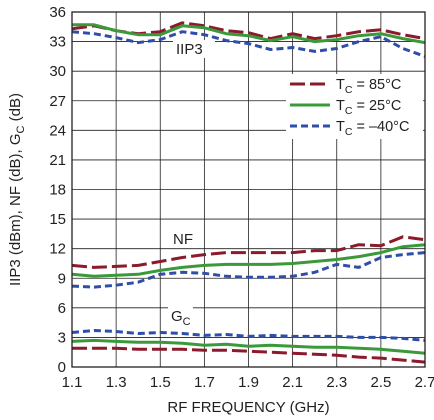 Image resolution: width=434 pixels, height=420 pixels. I want to click on legend-label-suffix: = –40°C, so click(380, 127).